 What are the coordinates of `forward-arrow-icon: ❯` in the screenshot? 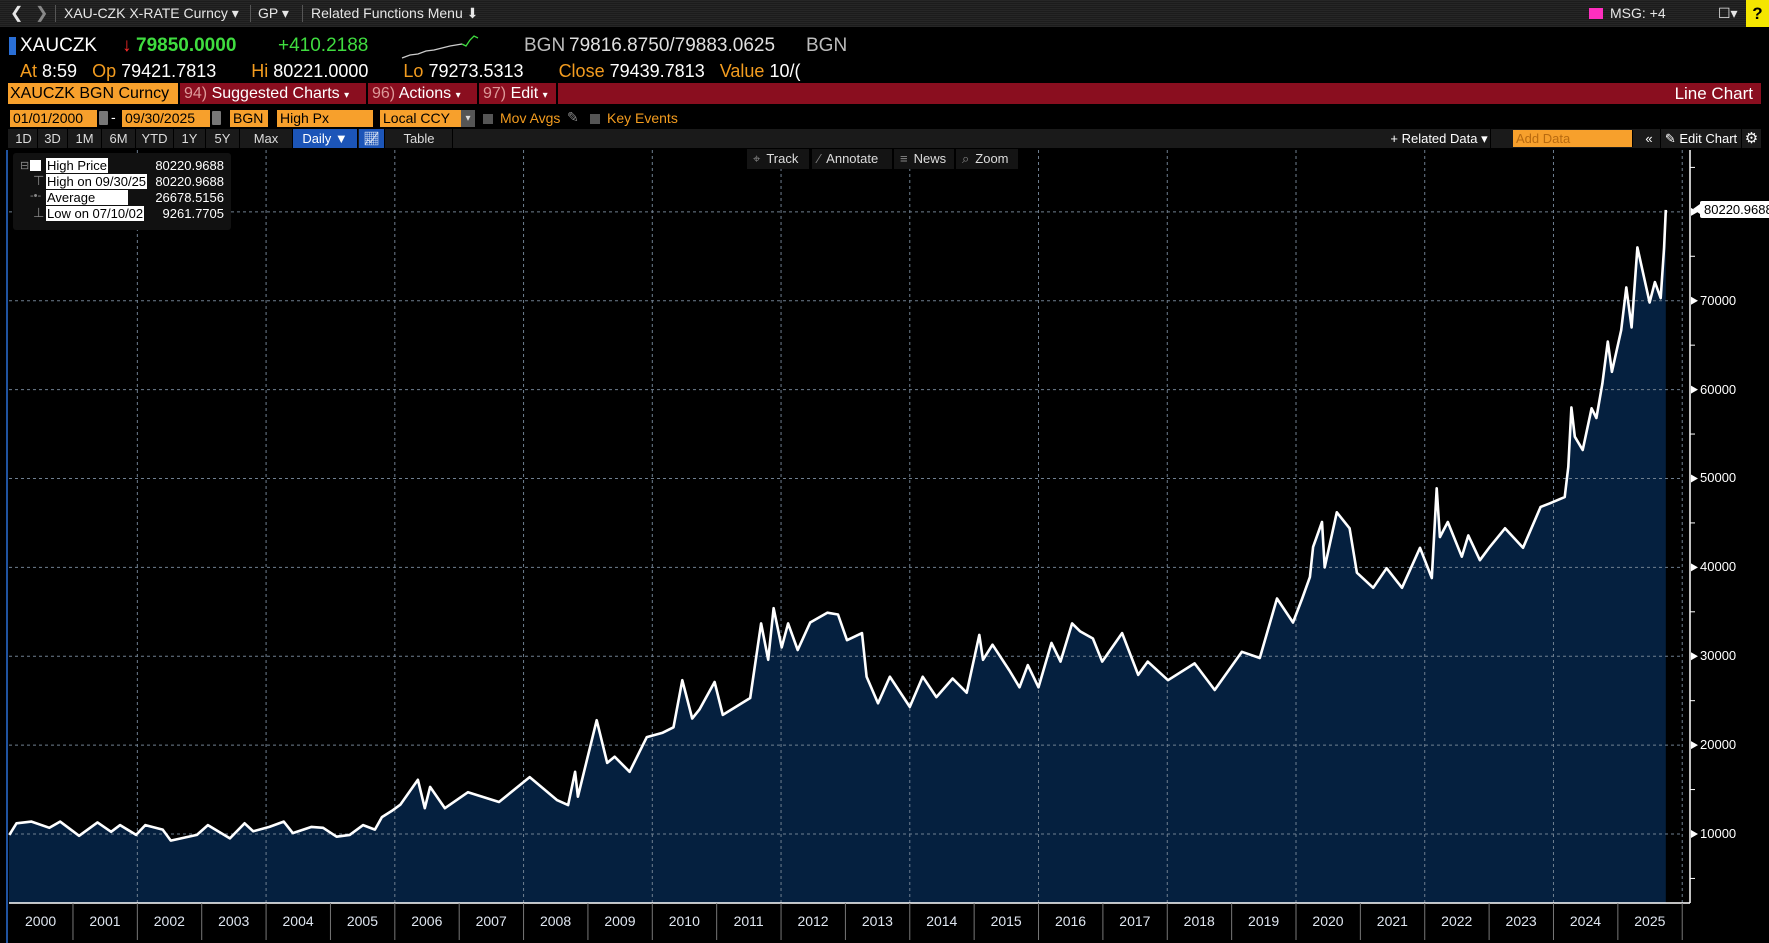 It's located at (42, 13).